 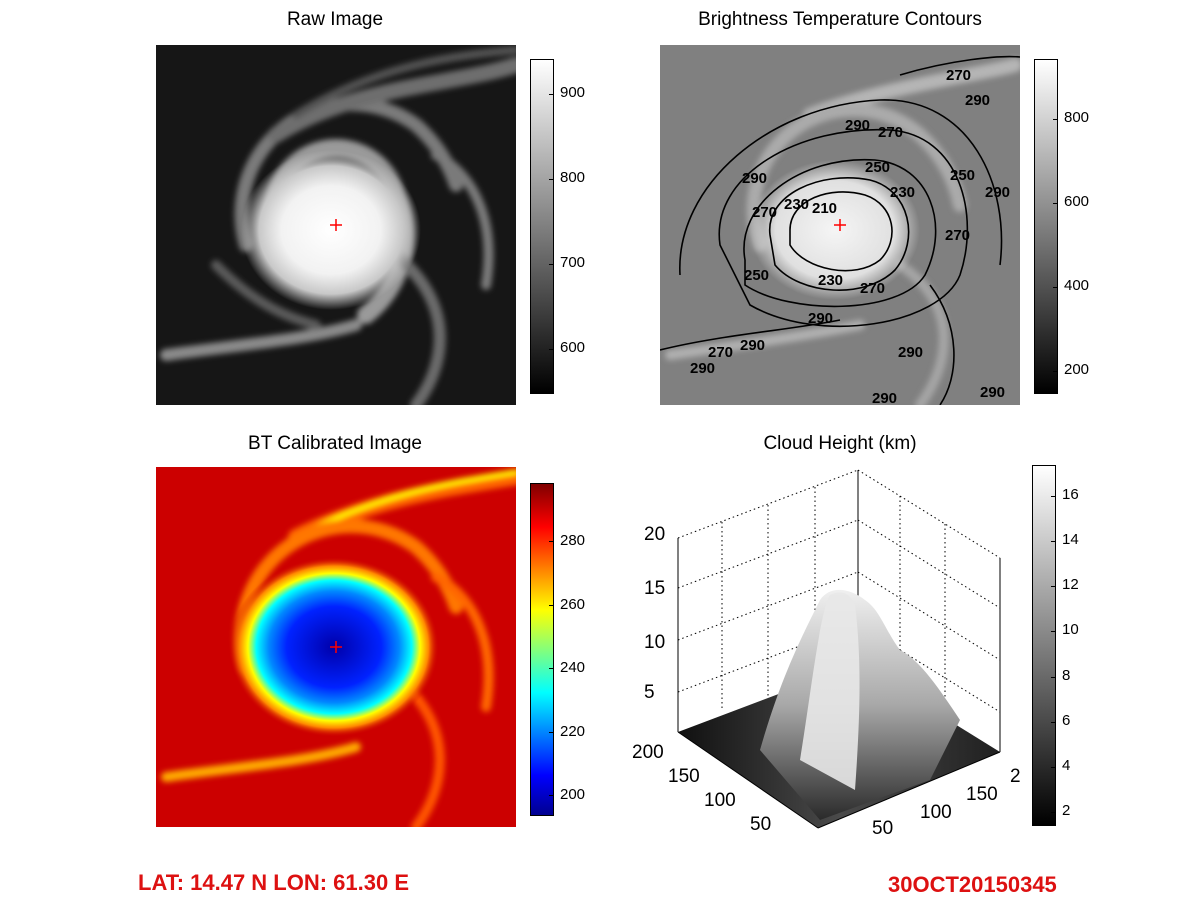 I want to click on z-tick: 5, so click(x=649, y=692).